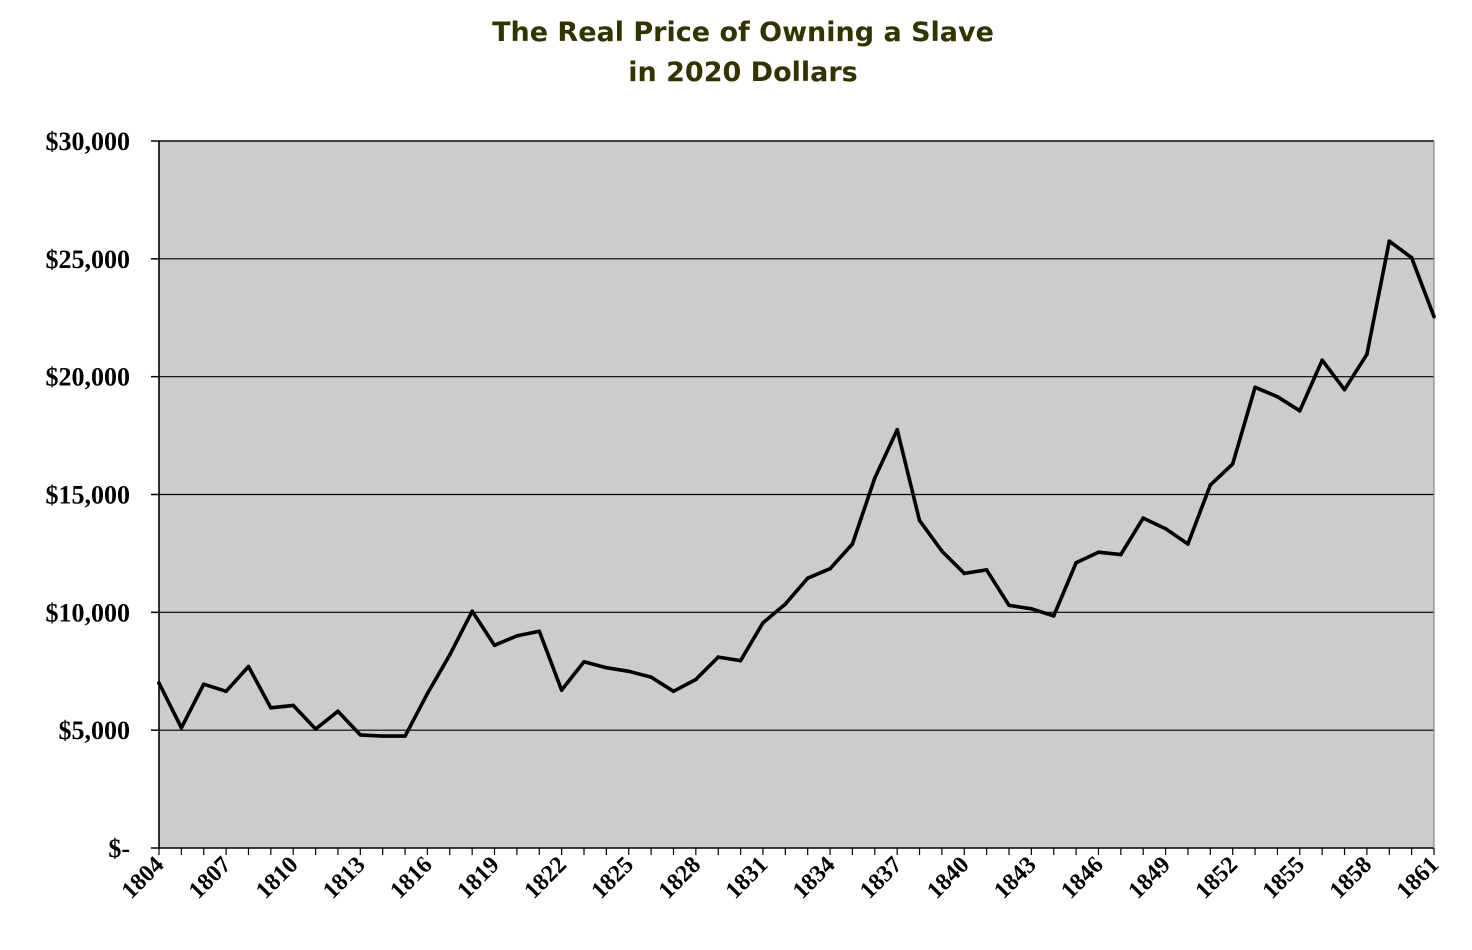 The width and height of the screenshot is (1472, 950). What do you see at coordinates (88, 141) in the screenshot?
I see `y-tick-label: $30,000` at bounding box center [88, 141].